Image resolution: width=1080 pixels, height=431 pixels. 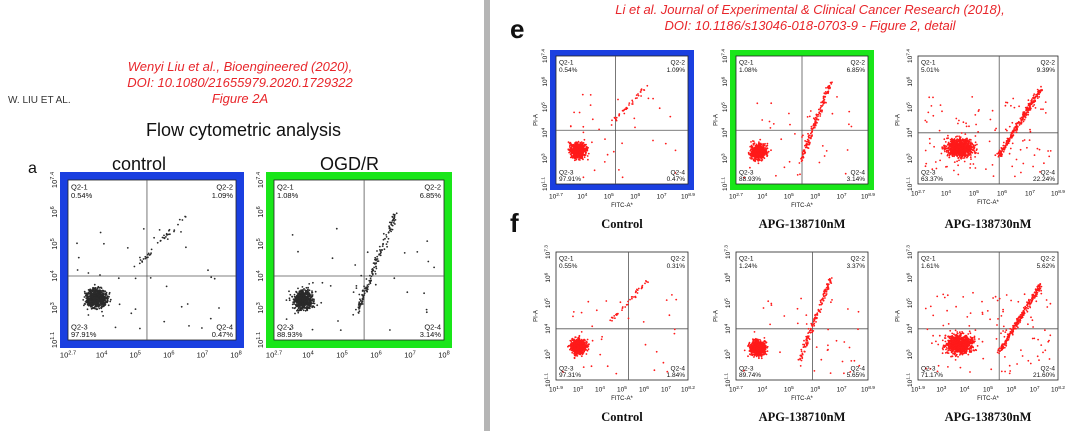 I want to click on x-tick-label: 10⁶, so click(x=635, y=196).